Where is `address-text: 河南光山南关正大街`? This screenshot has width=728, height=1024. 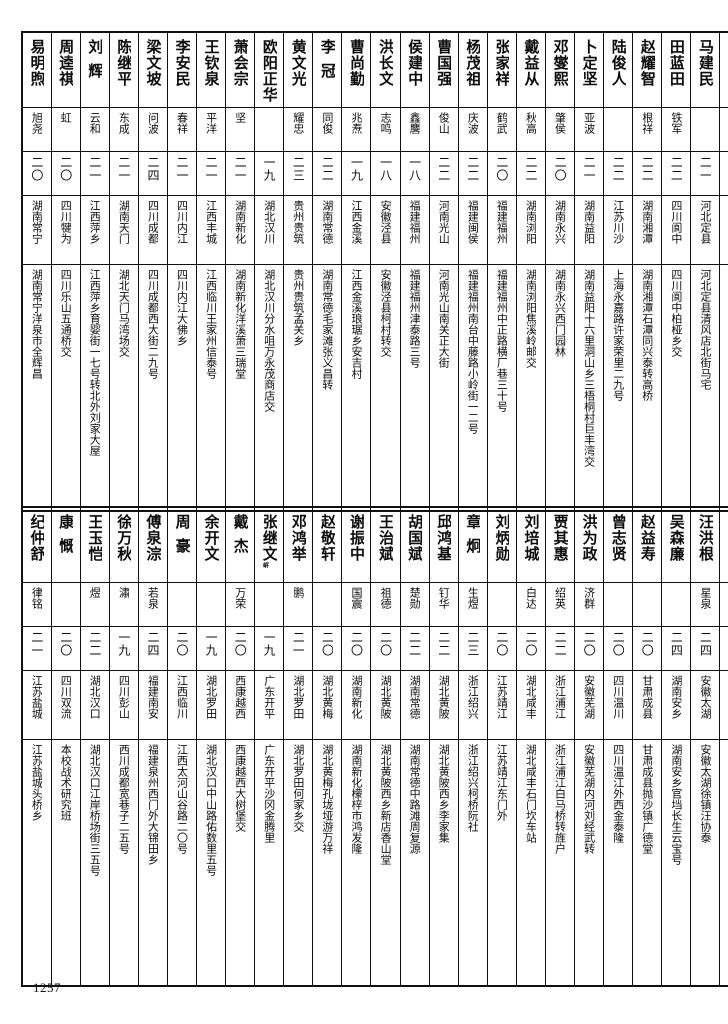
address-text: 河南光山南关正大街 is located at coordinates (444, 318).